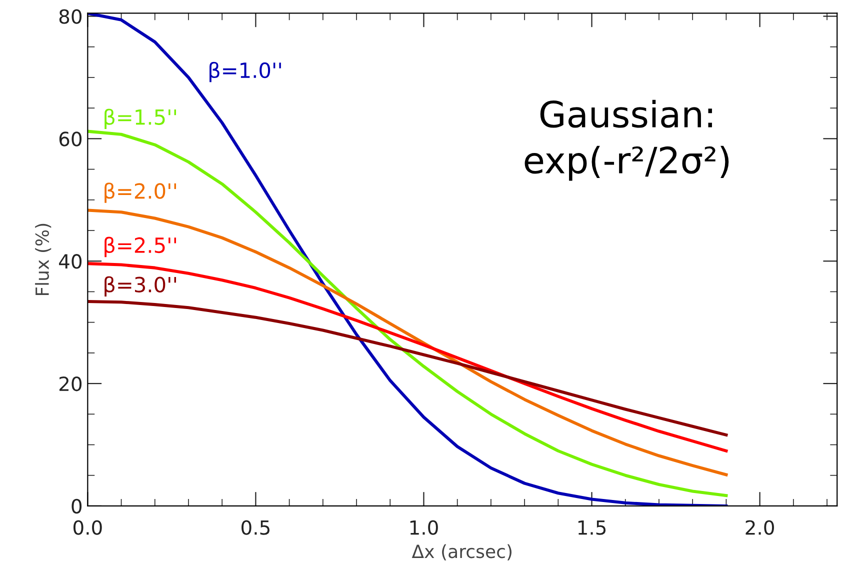 The height and width of the screenshot is (573, 843). What do you see at coordinates (70, 261) in the screenshot?
I see `y-tick-label: 40` at bounding box center [70, 261].